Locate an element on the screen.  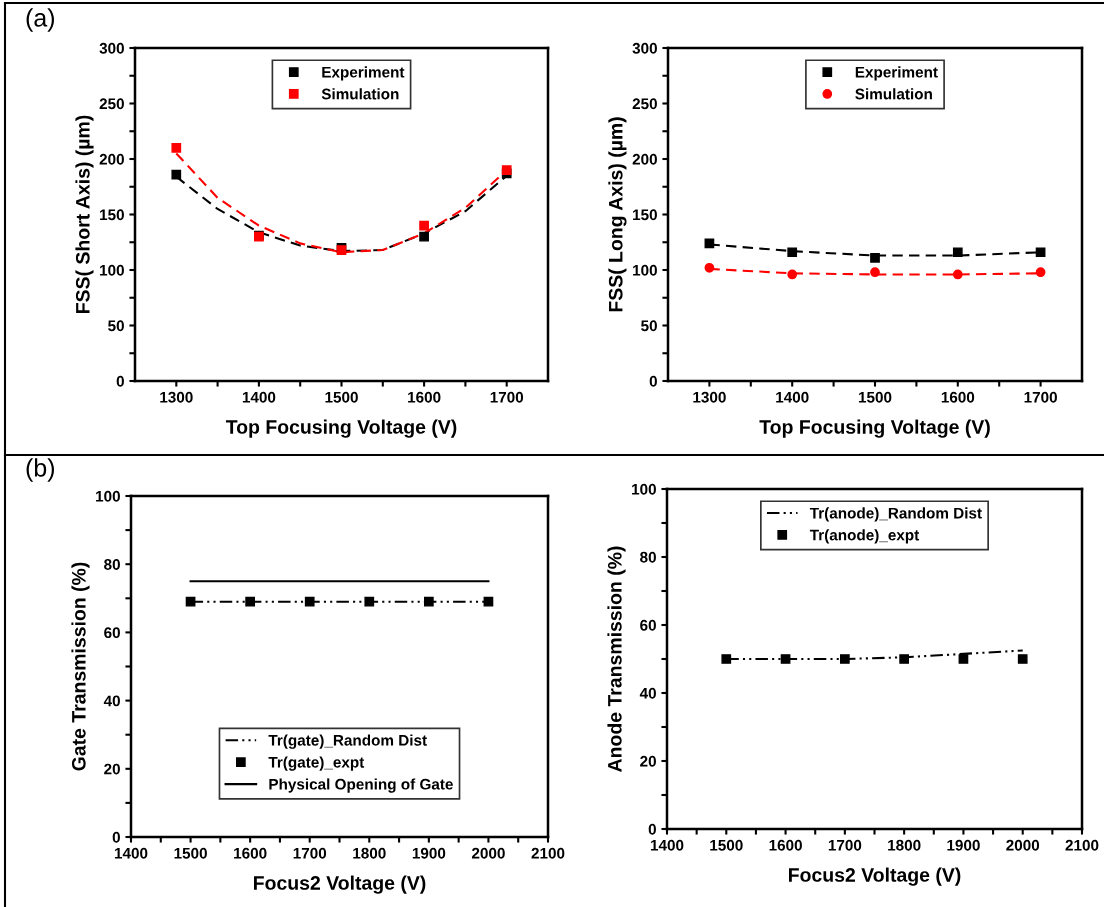
y-axis-title: Gate Transmission (%) is located at coordinates (80, 666).